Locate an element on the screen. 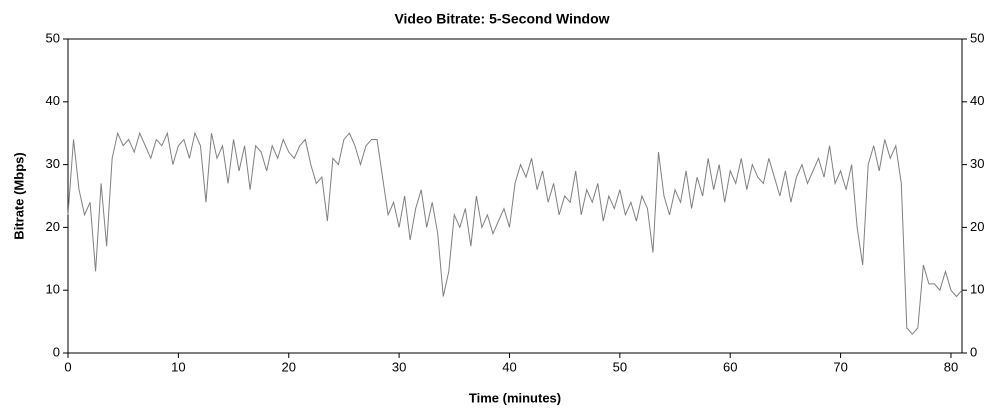 This screenshot has height=420, width=1004. y-tick-label: 30 is located at coordinates (53, 163).